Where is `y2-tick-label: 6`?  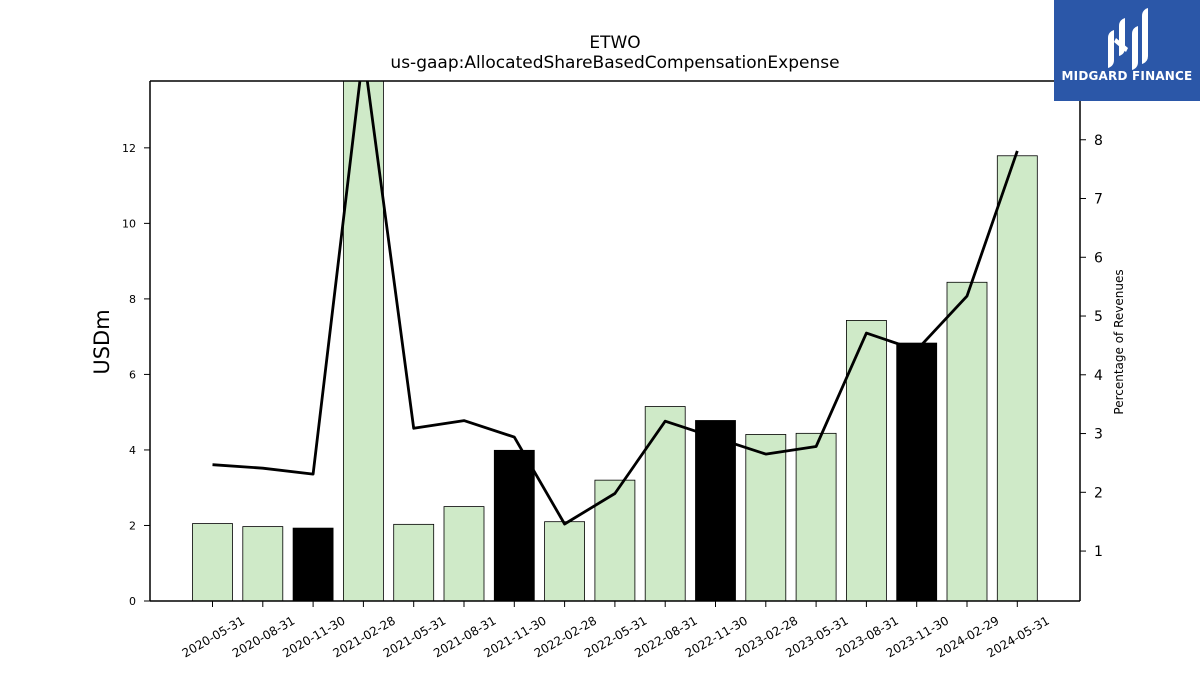
y2-tick-label: 6 is located at coordinates (1098, 258).